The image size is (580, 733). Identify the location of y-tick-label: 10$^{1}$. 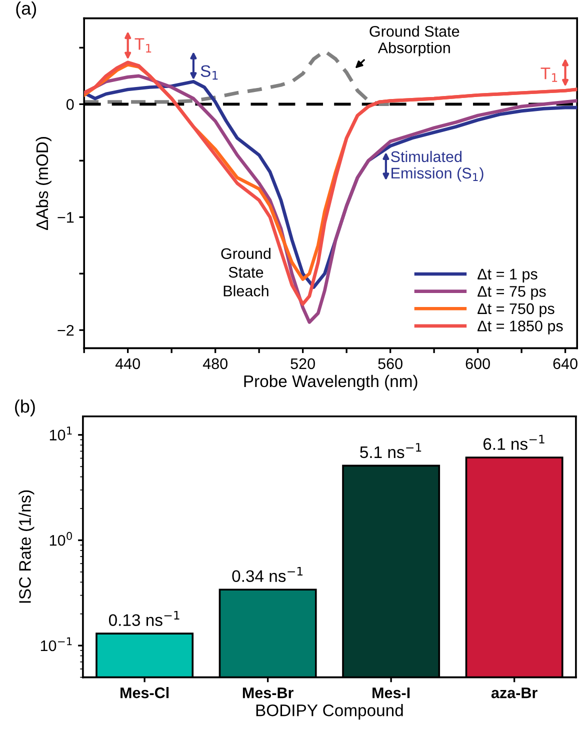
(61, 433).